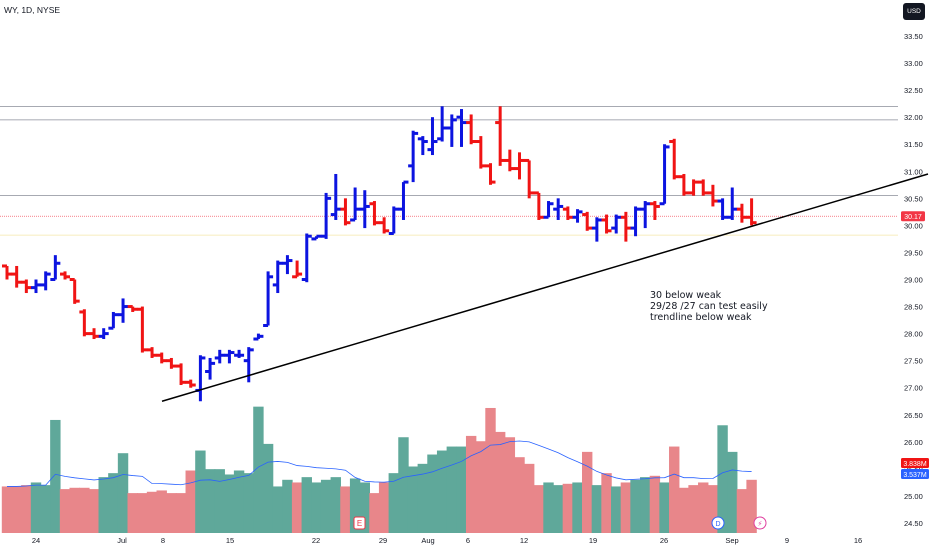 This screenshot has width=932, height=550. What do you see at coordinates (468, 540) in the screenshot?
I see `date-tick-label: 6` at bounding box center [468, 540].